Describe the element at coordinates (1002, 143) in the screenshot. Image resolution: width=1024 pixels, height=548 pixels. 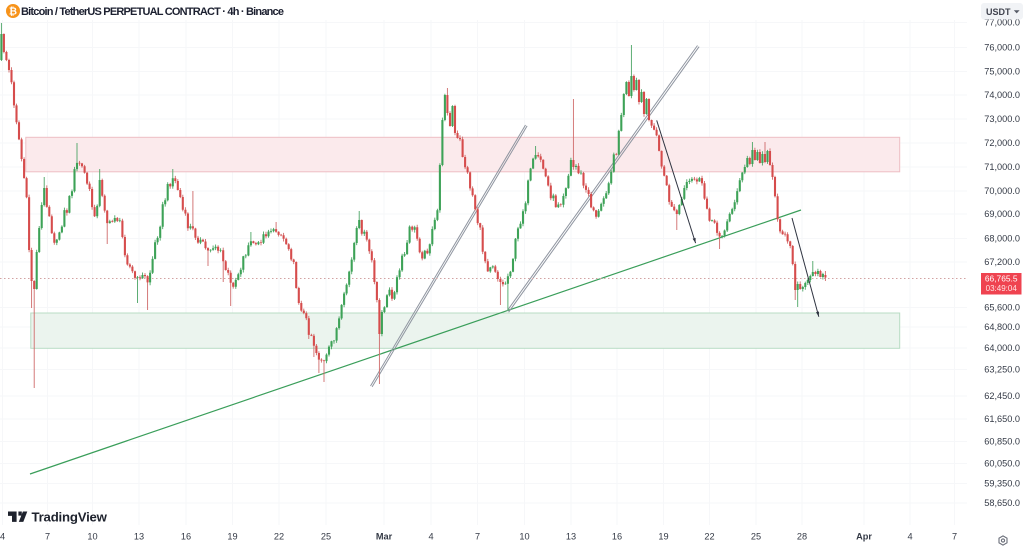
I see `svg-text: 72,000.0` at that location.